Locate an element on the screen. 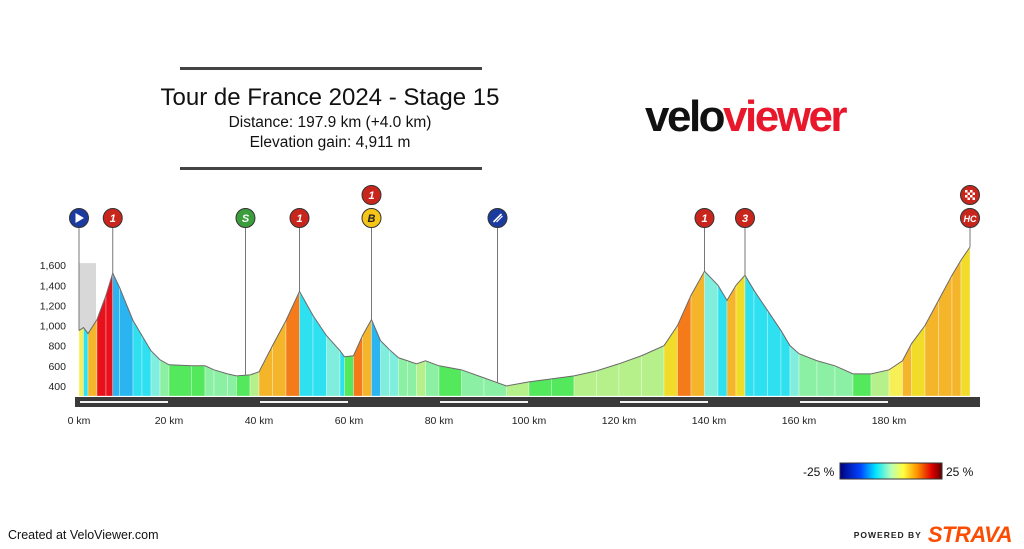 This screenshot has width=1024, height=549. strava-badge: POWERED BY STRAVA is located at coordinates (933, 535).